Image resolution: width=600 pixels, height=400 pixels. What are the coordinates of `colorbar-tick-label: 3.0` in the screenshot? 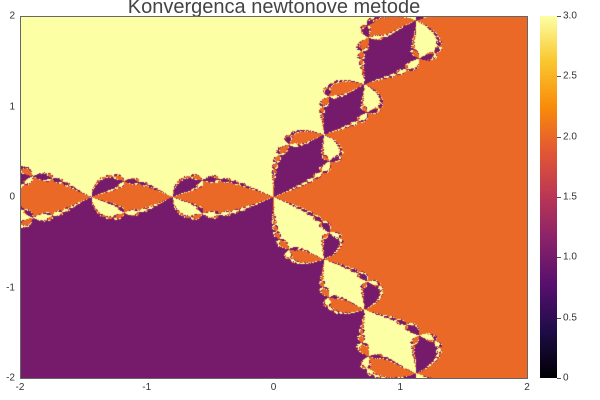 It's located at (570, 16).